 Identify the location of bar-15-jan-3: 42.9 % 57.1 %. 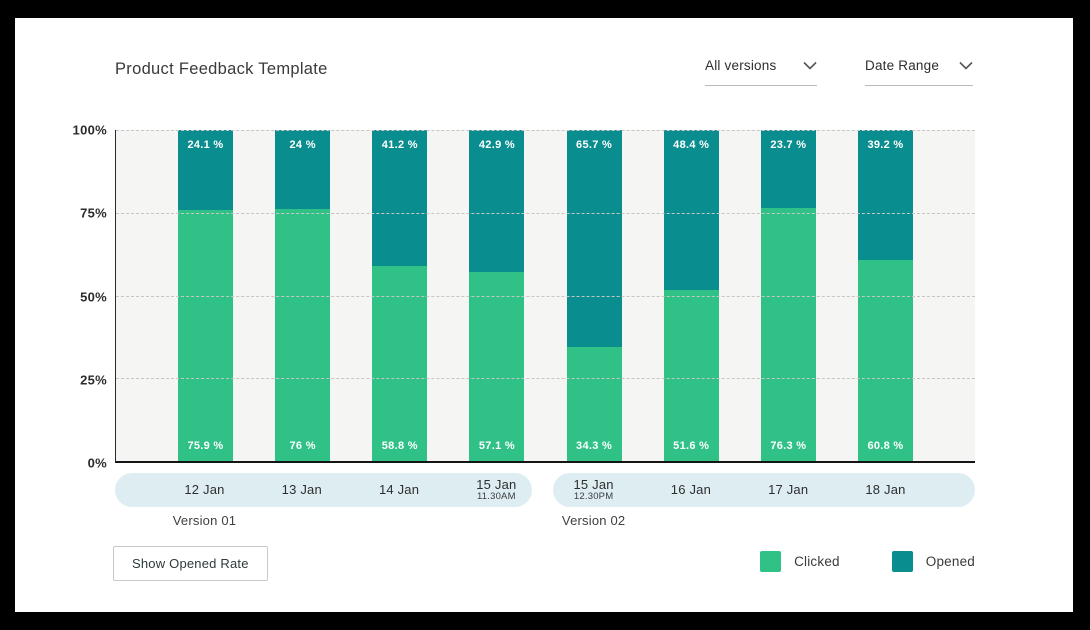
(497, 295).